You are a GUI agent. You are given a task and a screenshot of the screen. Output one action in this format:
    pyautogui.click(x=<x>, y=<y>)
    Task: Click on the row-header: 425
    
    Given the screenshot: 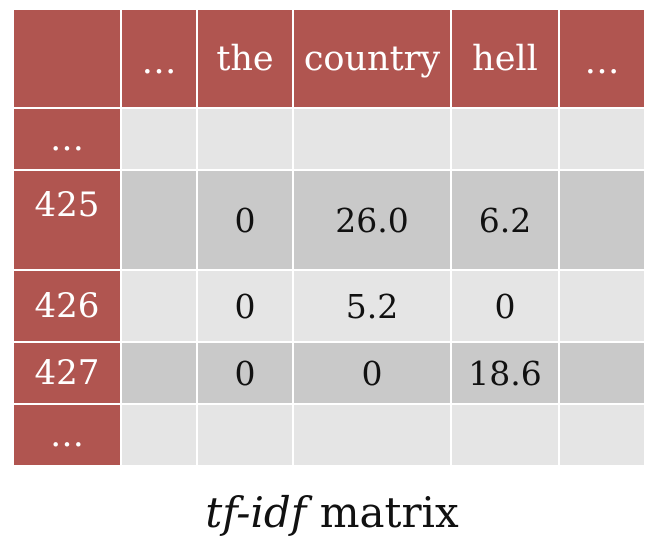 What is the action you would take?
    pyautogui.click(x=67, y=220)
    